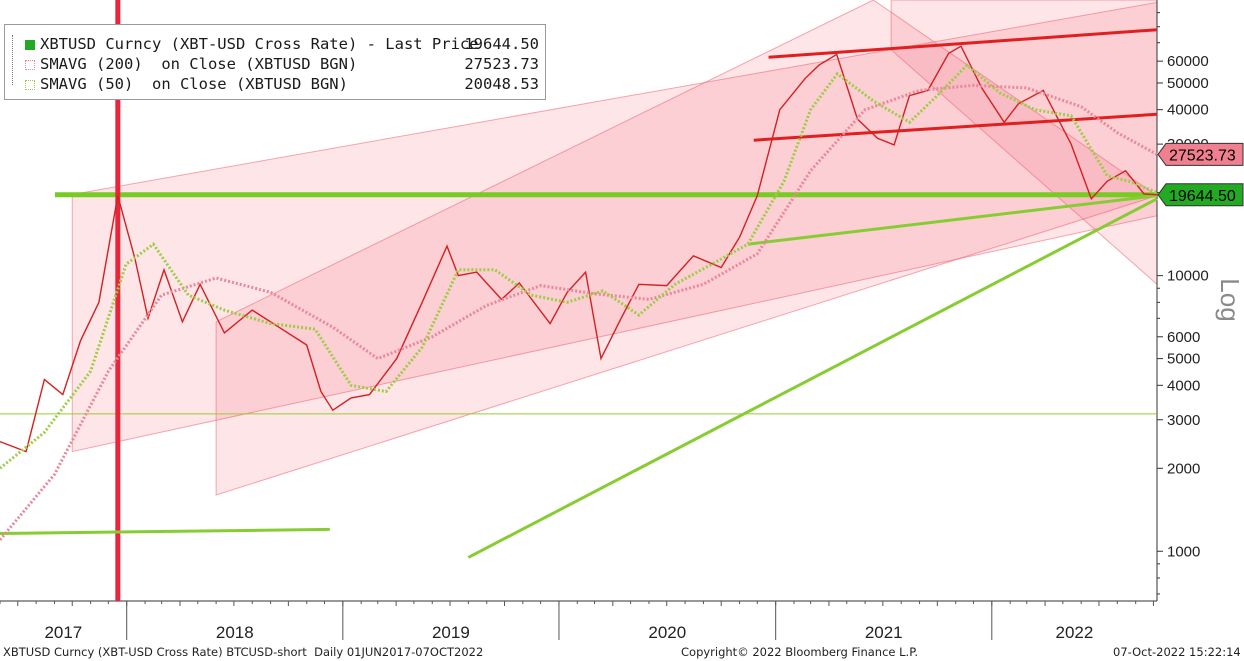 The width and height of the screenshot is (1244, 661). I want to click on y-tick-label: 10000, so click(1188, 276).